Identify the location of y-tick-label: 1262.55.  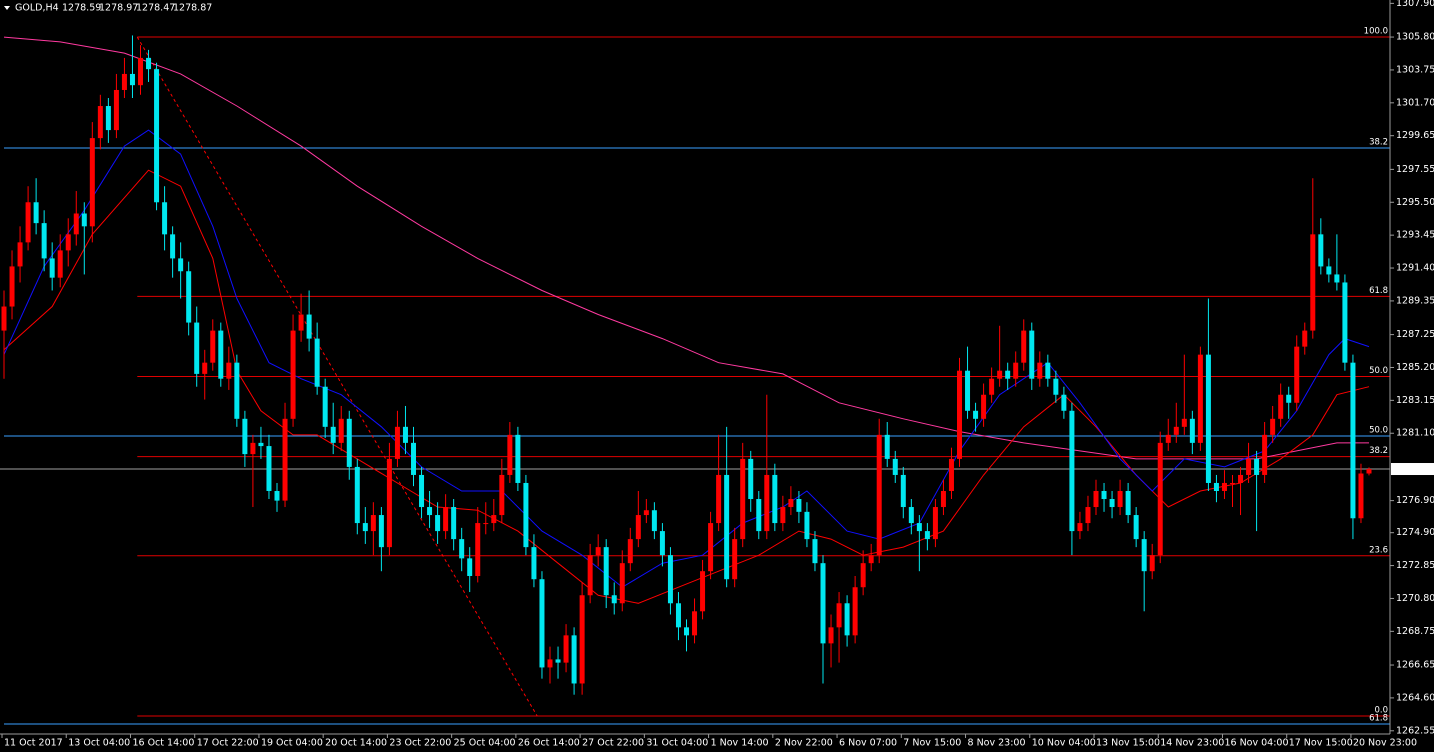
(1415, 730).